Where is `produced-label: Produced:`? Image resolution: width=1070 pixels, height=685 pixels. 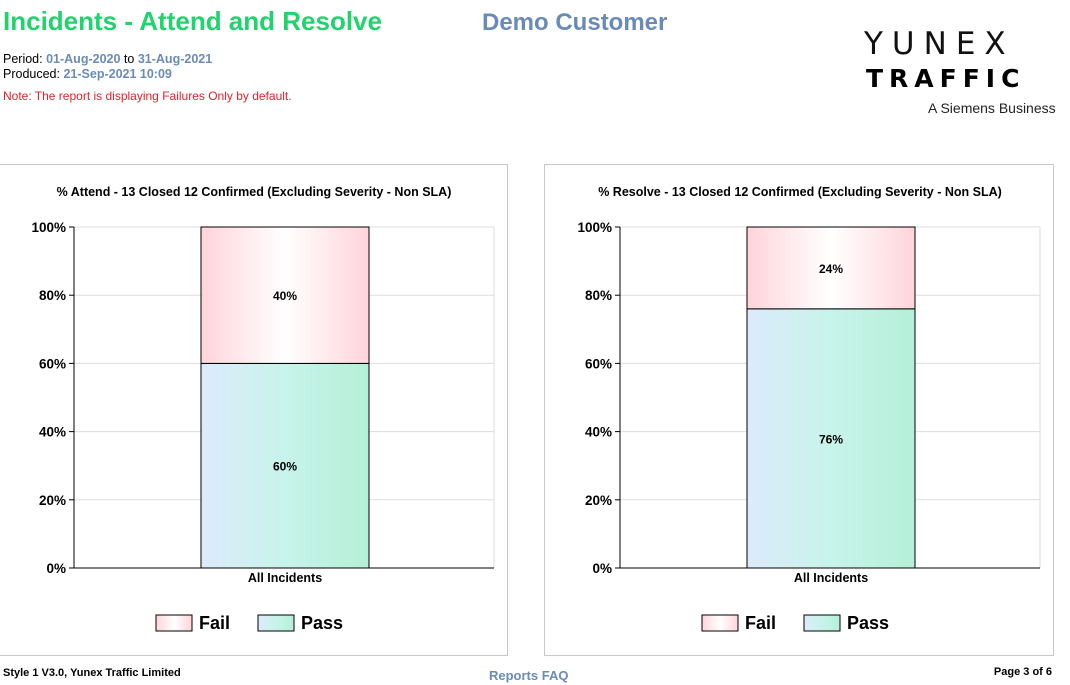
produced-label: Produced: is located at coordinates (31, 74).